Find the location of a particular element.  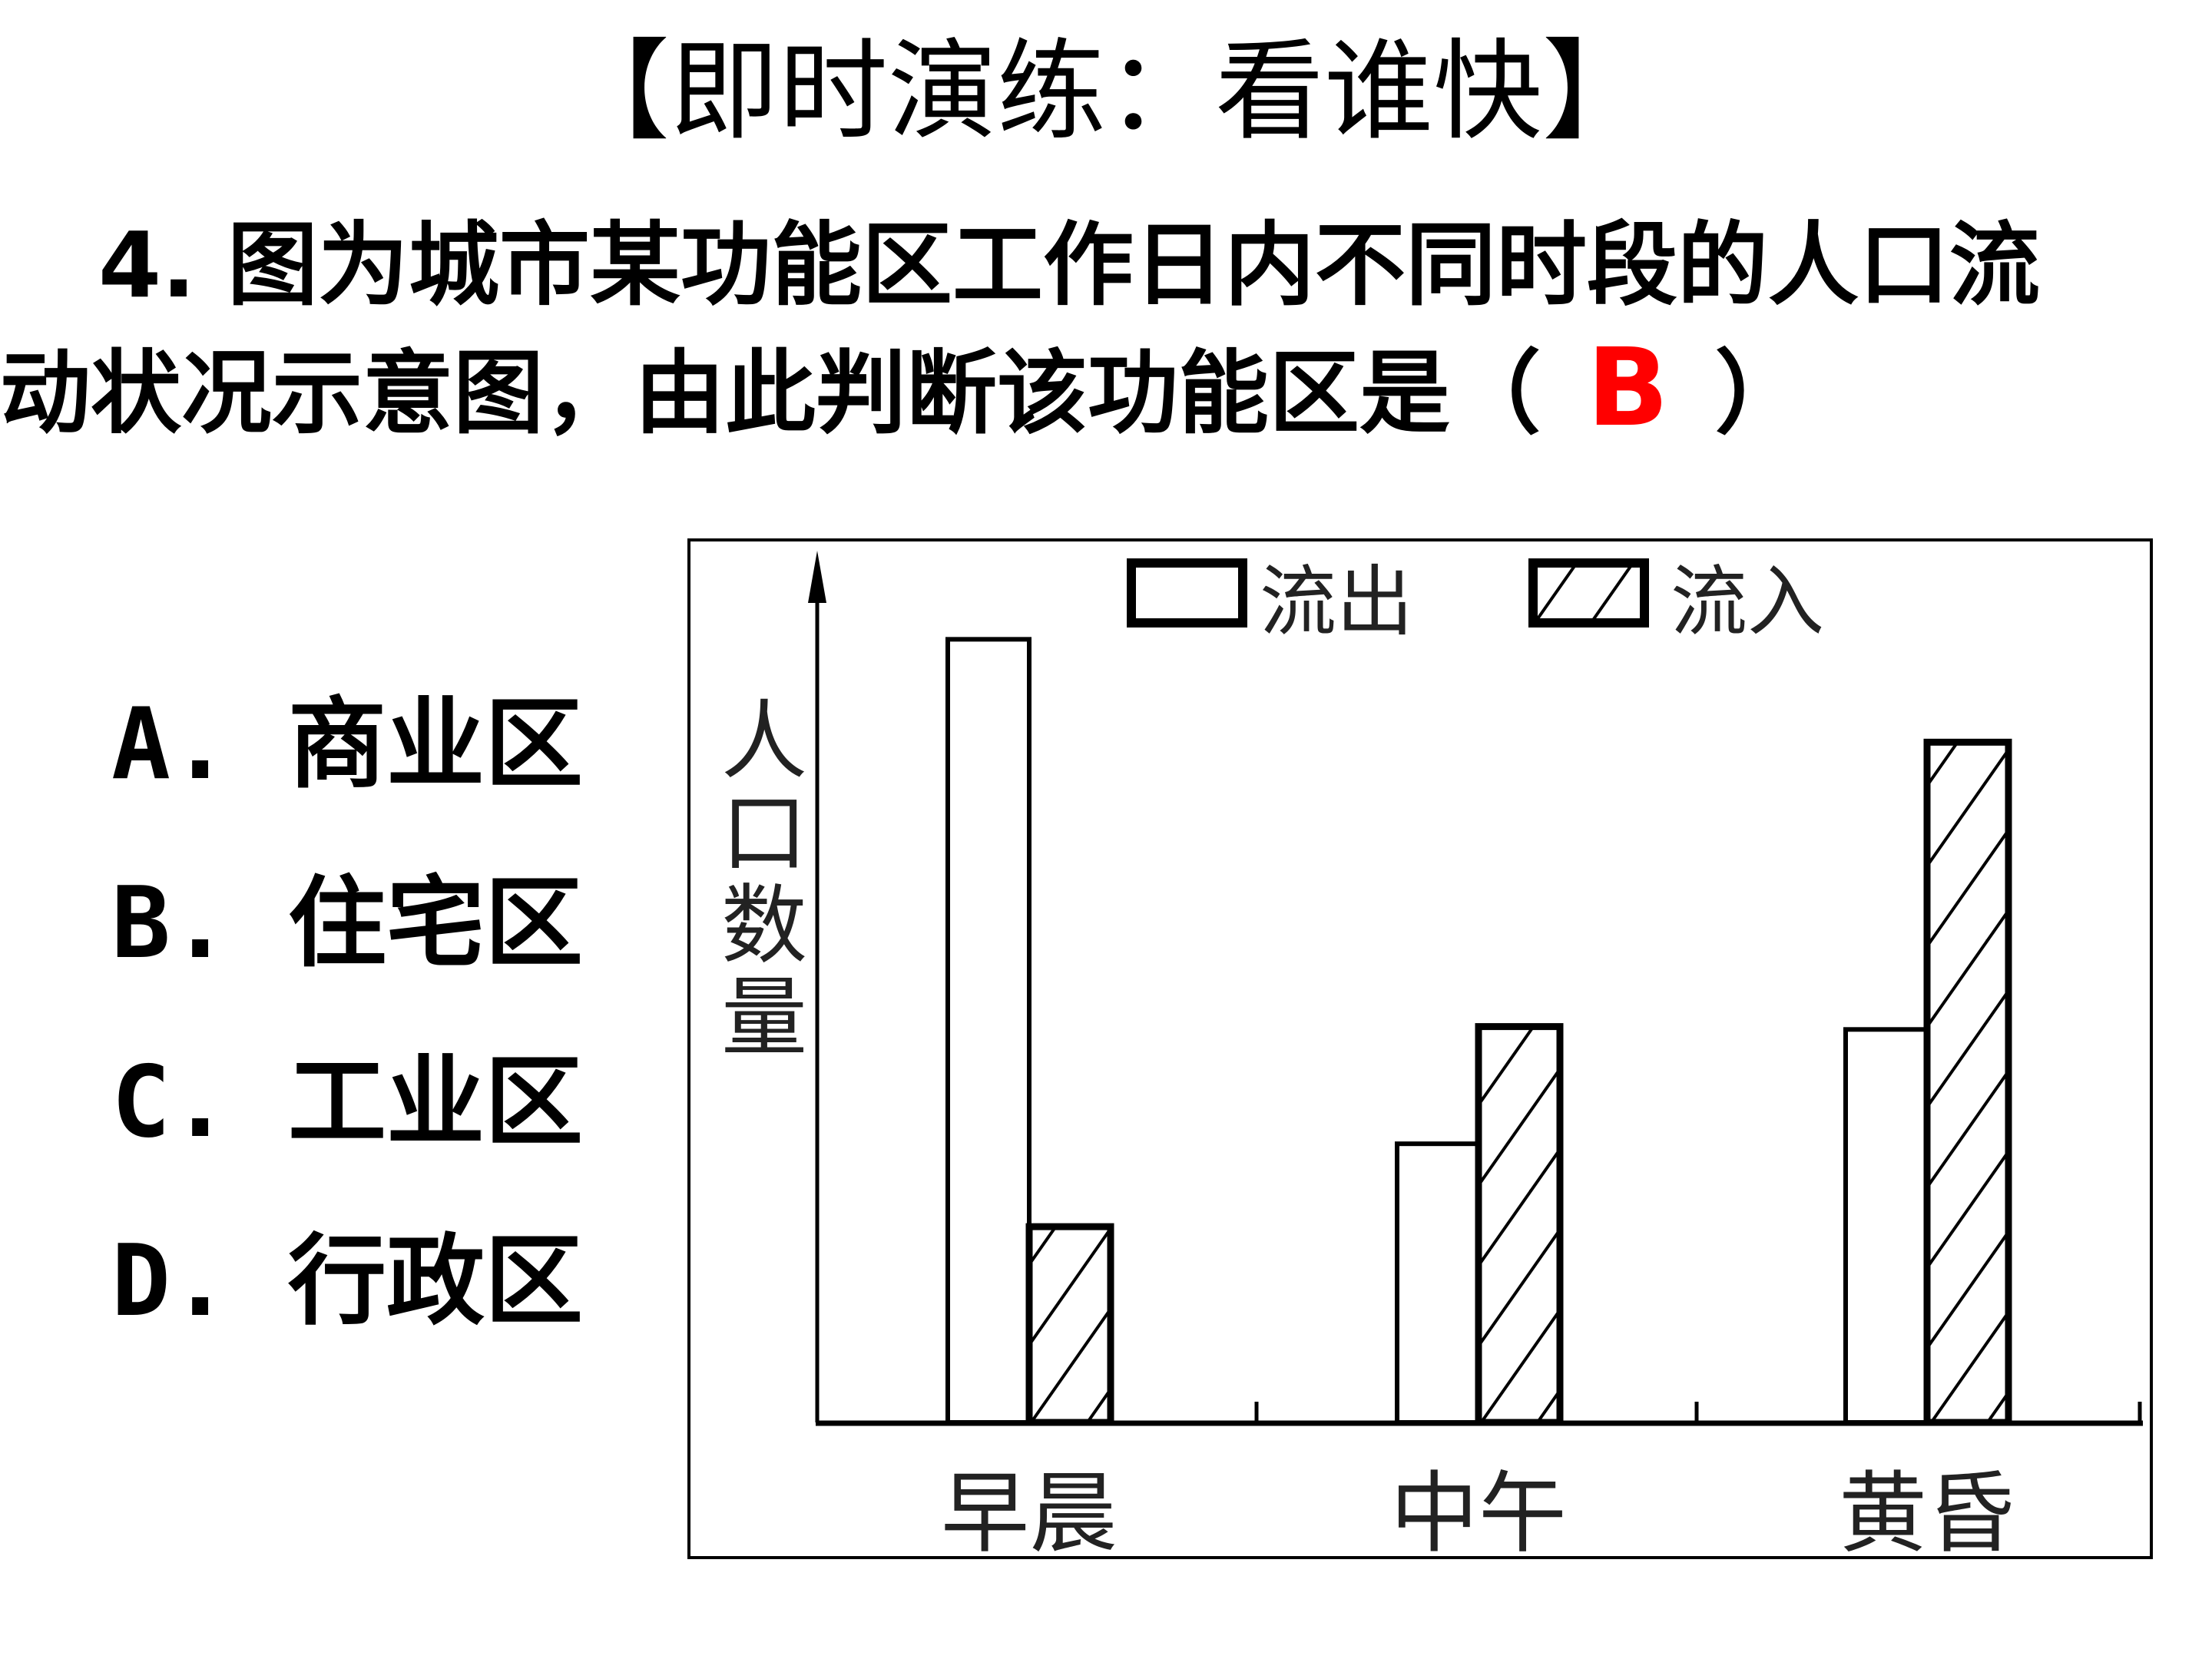

page-title: 【即时演练：看谁快】 is located at coordinates (1106, 91).